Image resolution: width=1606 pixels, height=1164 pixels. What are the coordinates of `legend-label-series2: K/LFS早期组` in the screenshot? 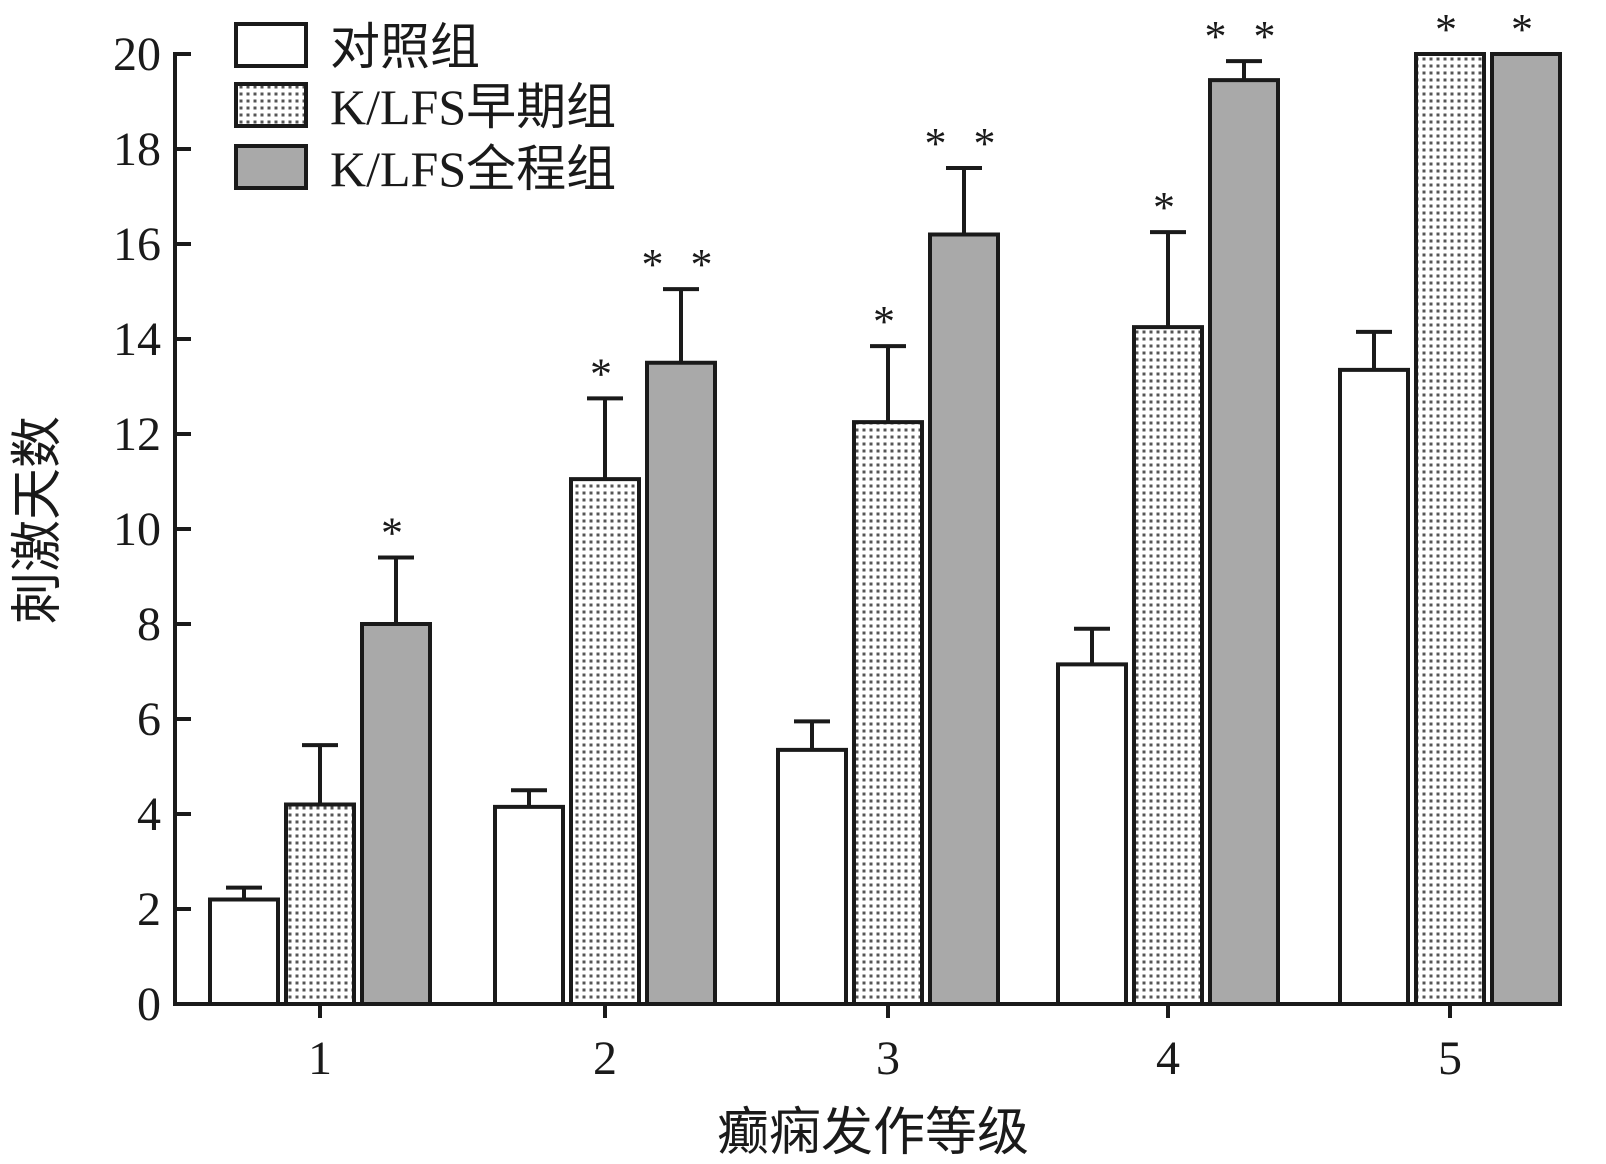 It's located at (473, 107).